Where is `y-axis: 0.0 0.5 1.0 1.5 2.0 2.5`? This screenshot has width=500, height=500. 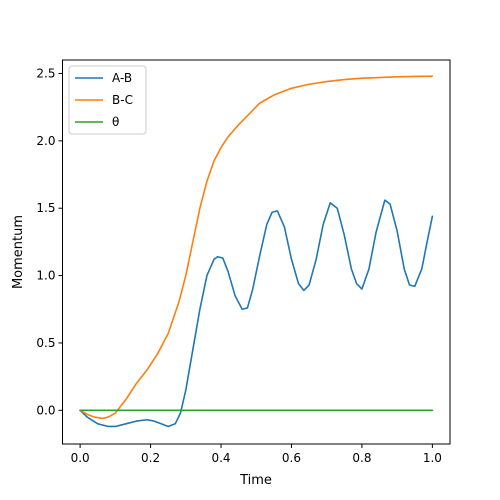
y-axis: 0.0 0.5 1.0 1.5 2.0 2.5 is located at coordinates (49, 241).